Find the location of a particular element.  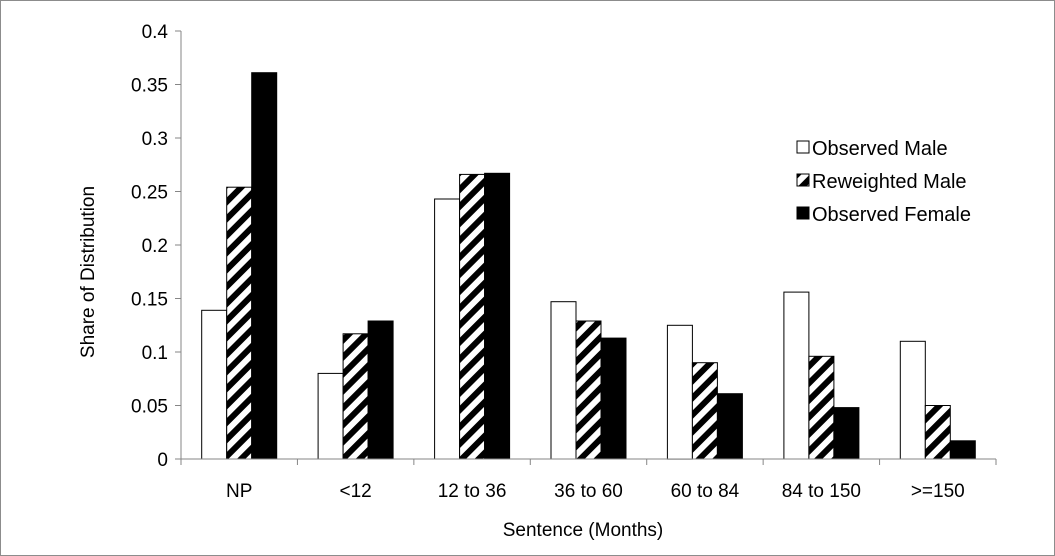

x-tick-label-150: >=150 is located at coordinates (938, 491).